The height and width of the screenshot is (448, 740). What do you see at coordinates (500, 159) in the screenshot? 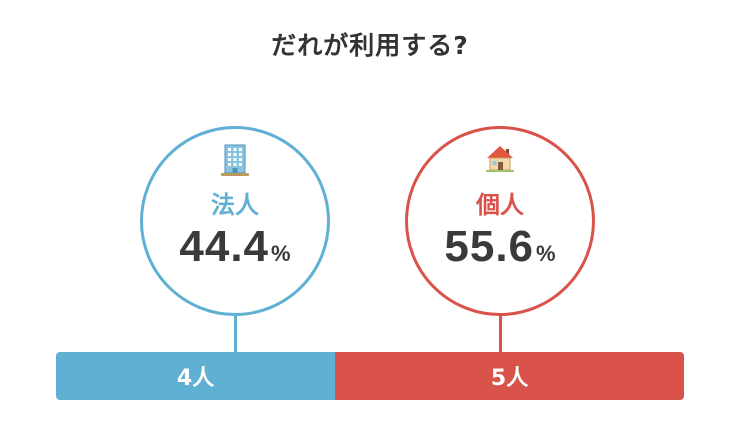
I see `house-icon` at bounding box center [500, 159].